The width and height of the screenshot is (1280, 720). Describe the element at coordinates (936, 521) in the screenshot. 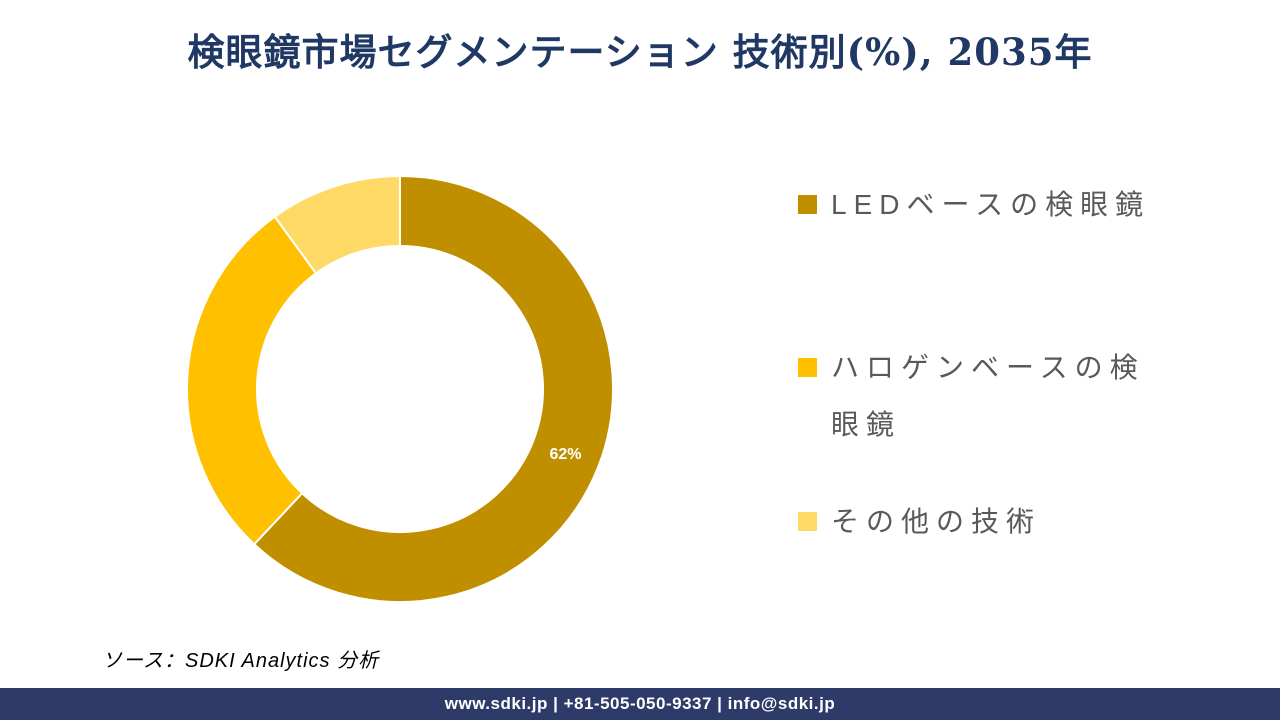

I see `legend-label: その他の技術` at that location.